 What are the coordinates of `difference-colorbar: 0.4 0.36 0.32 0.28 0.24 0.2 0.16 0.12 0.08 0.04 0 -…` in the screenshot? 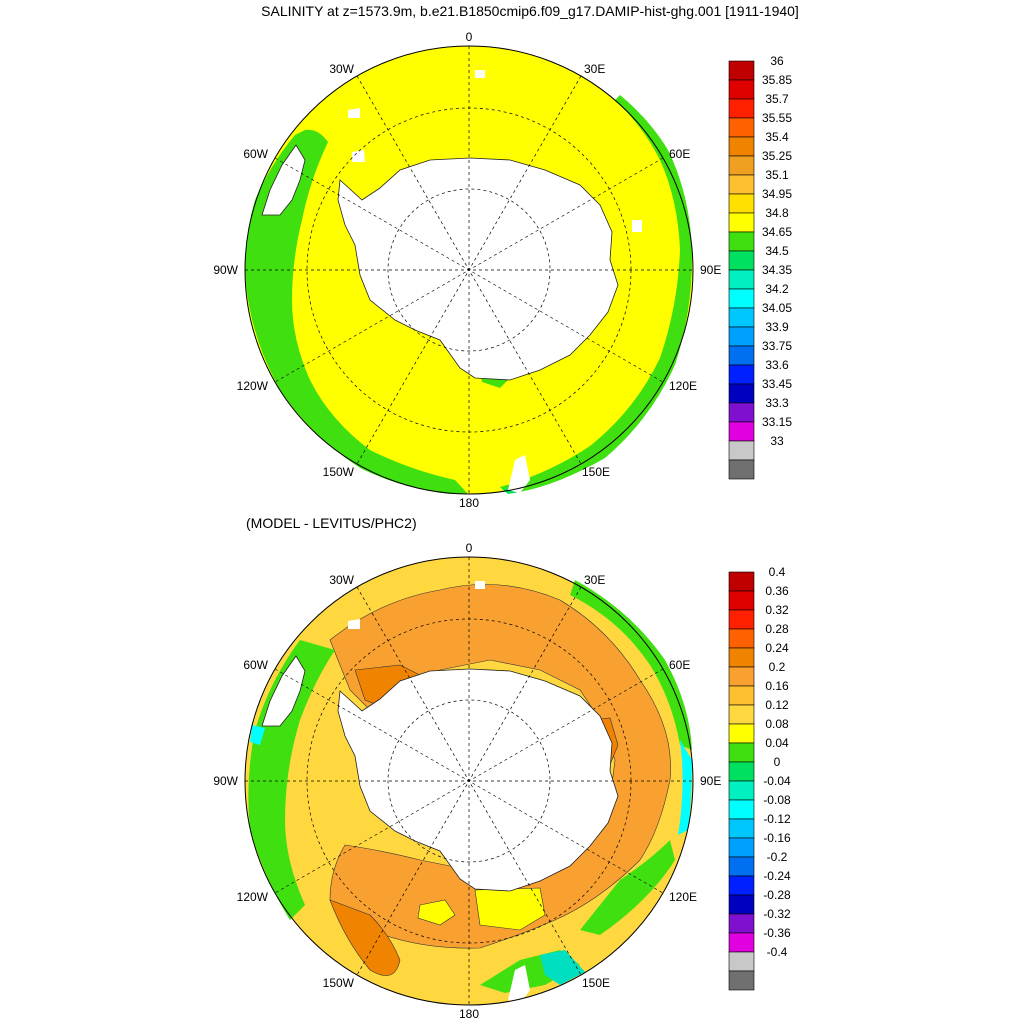 It's located at (759, 778).